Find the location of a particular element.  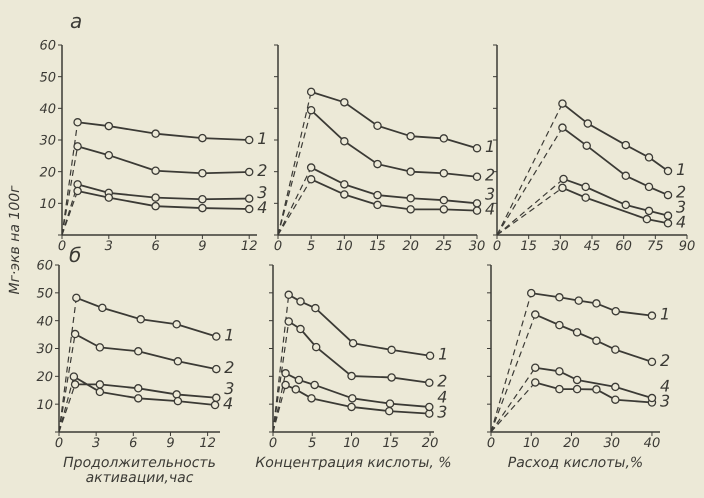

x-tick-label: 45 is located at coordinates (592, 246).